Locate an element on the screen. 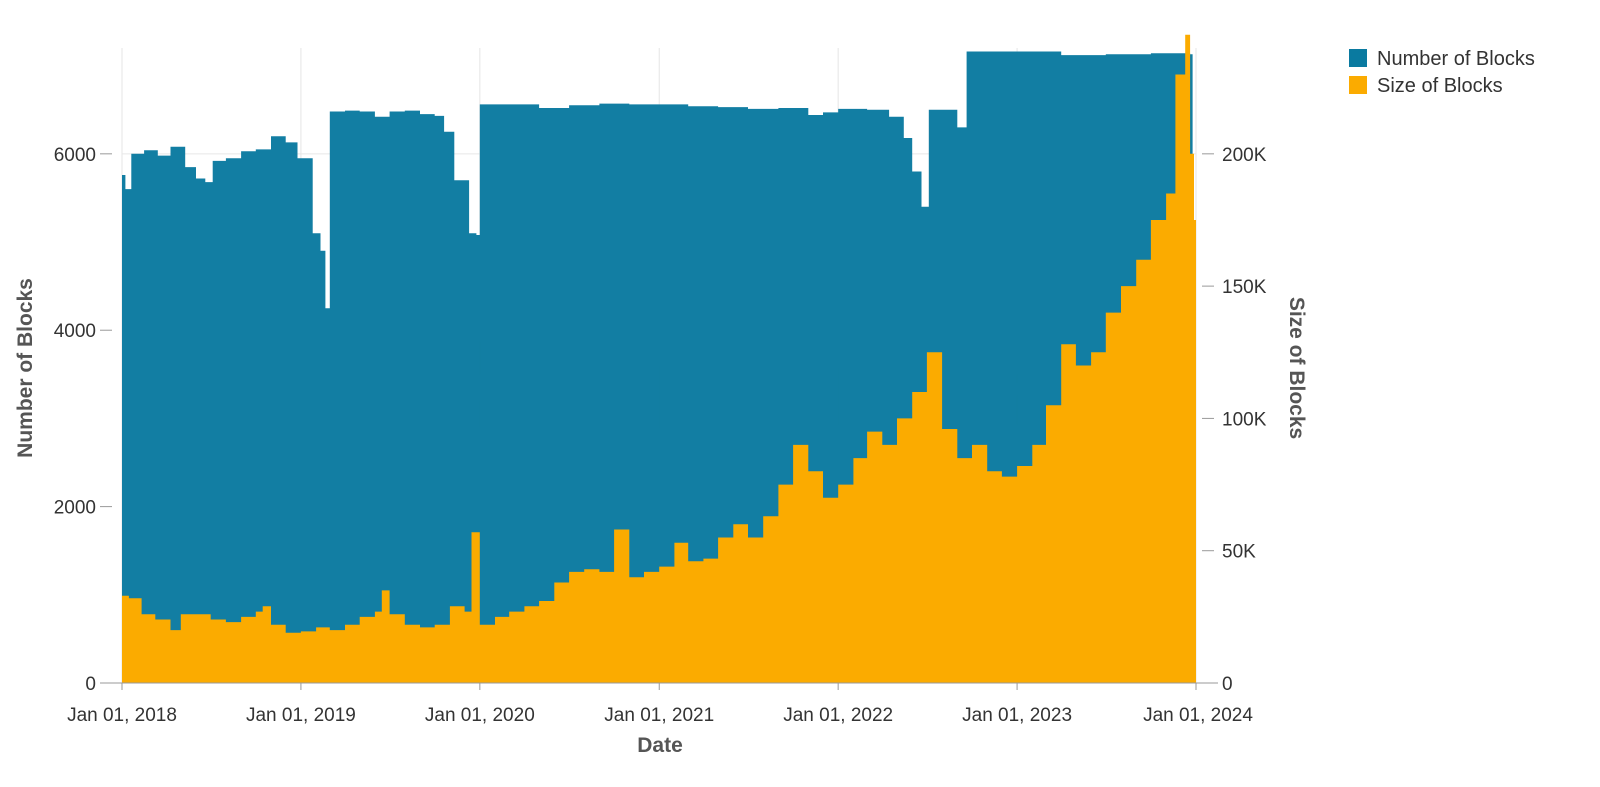 The width and height of the screenshot is (1600, 787). y-left-tick-label: 0 is located at coordinates (90, 684).